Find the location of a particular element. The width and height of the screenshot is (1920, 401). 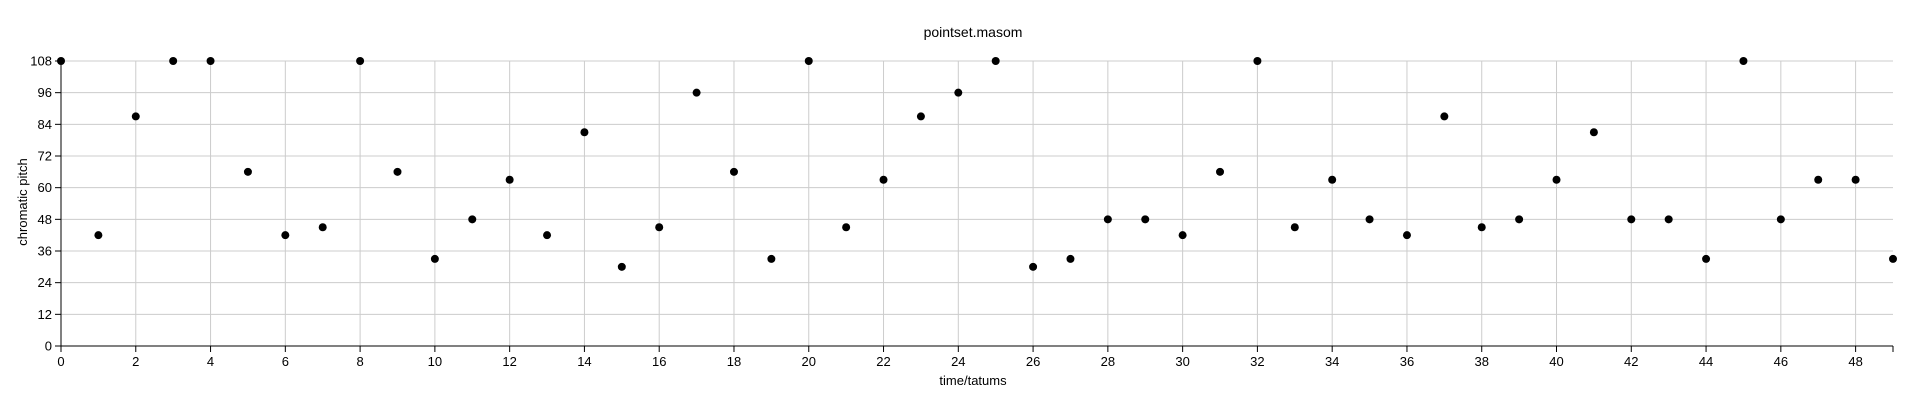

x-tick-label: 10 is located at coordinates (435, 361).